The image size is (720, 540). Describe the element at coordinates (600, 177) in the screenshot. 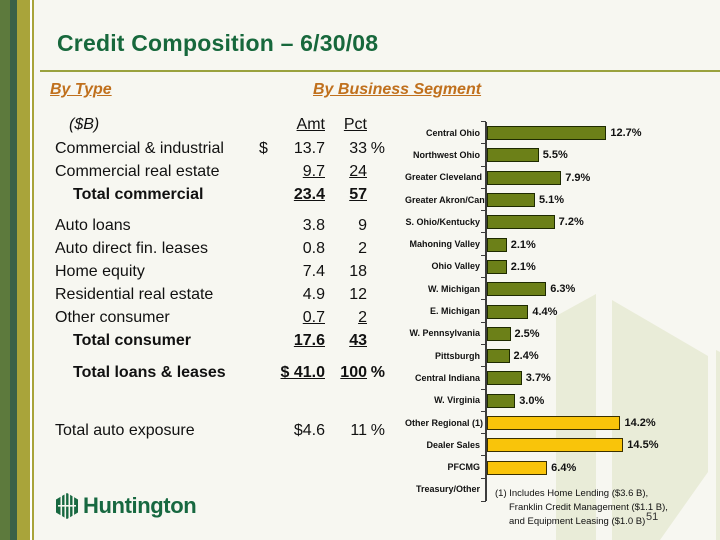

I see `chart-bar-area: 7.9%` at that location.